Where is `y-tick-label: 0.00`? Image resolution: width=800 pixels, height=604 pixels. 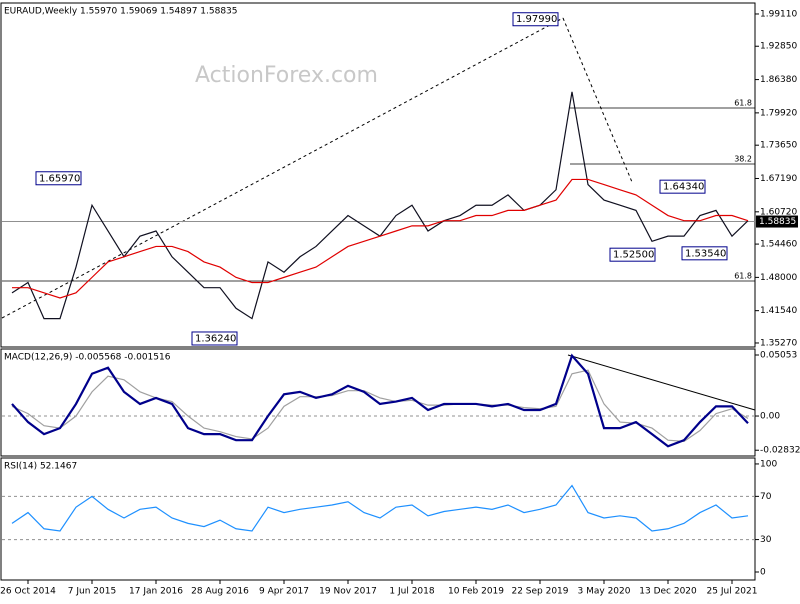
y-tick-label: 0.00 is located at coordinates (770, 417).